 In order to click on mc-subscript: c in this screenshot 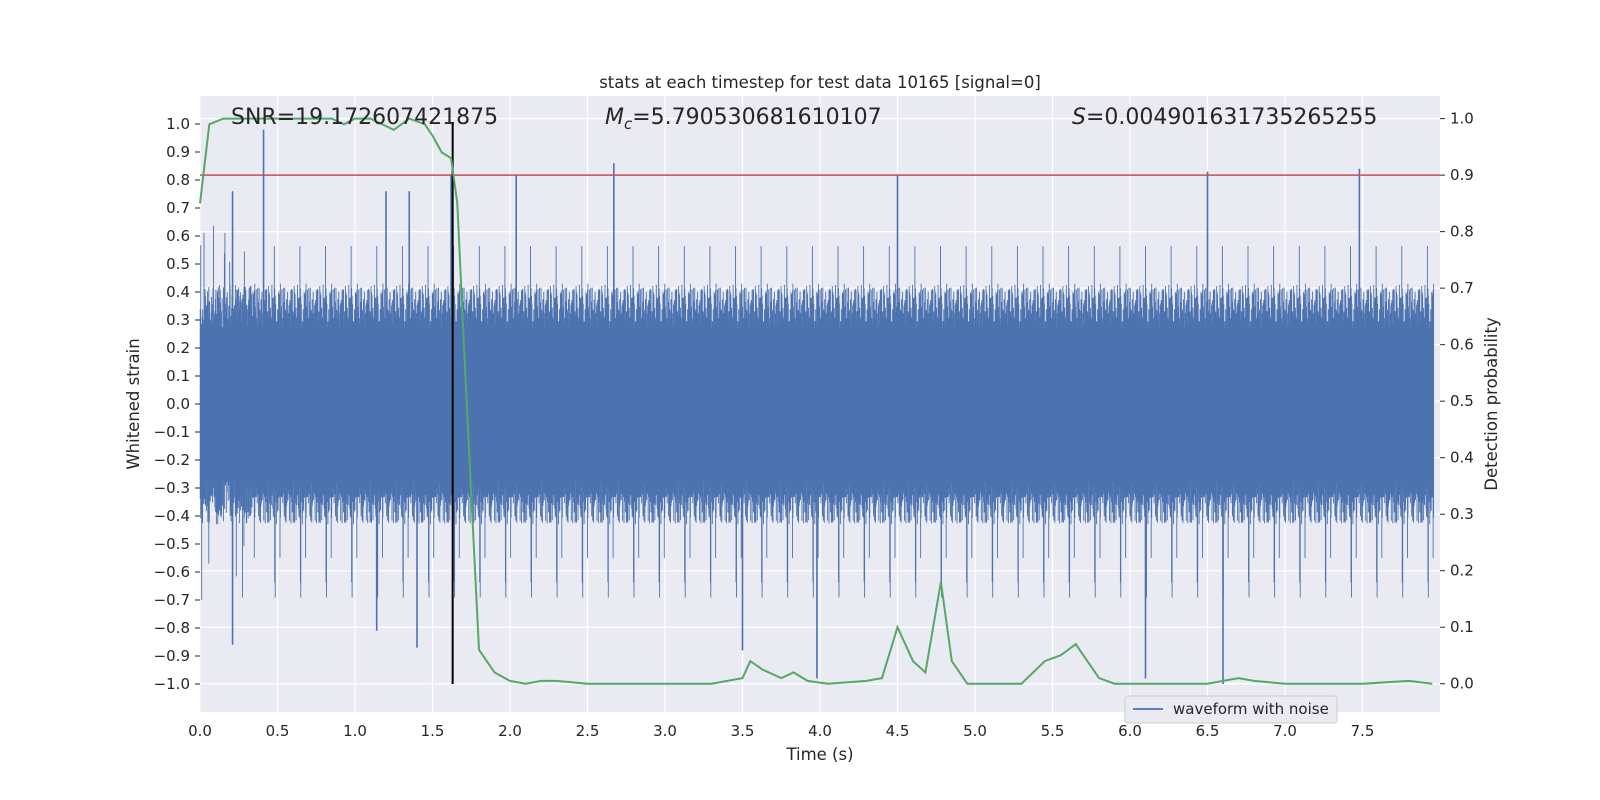, I will do `click(628, 124)`.